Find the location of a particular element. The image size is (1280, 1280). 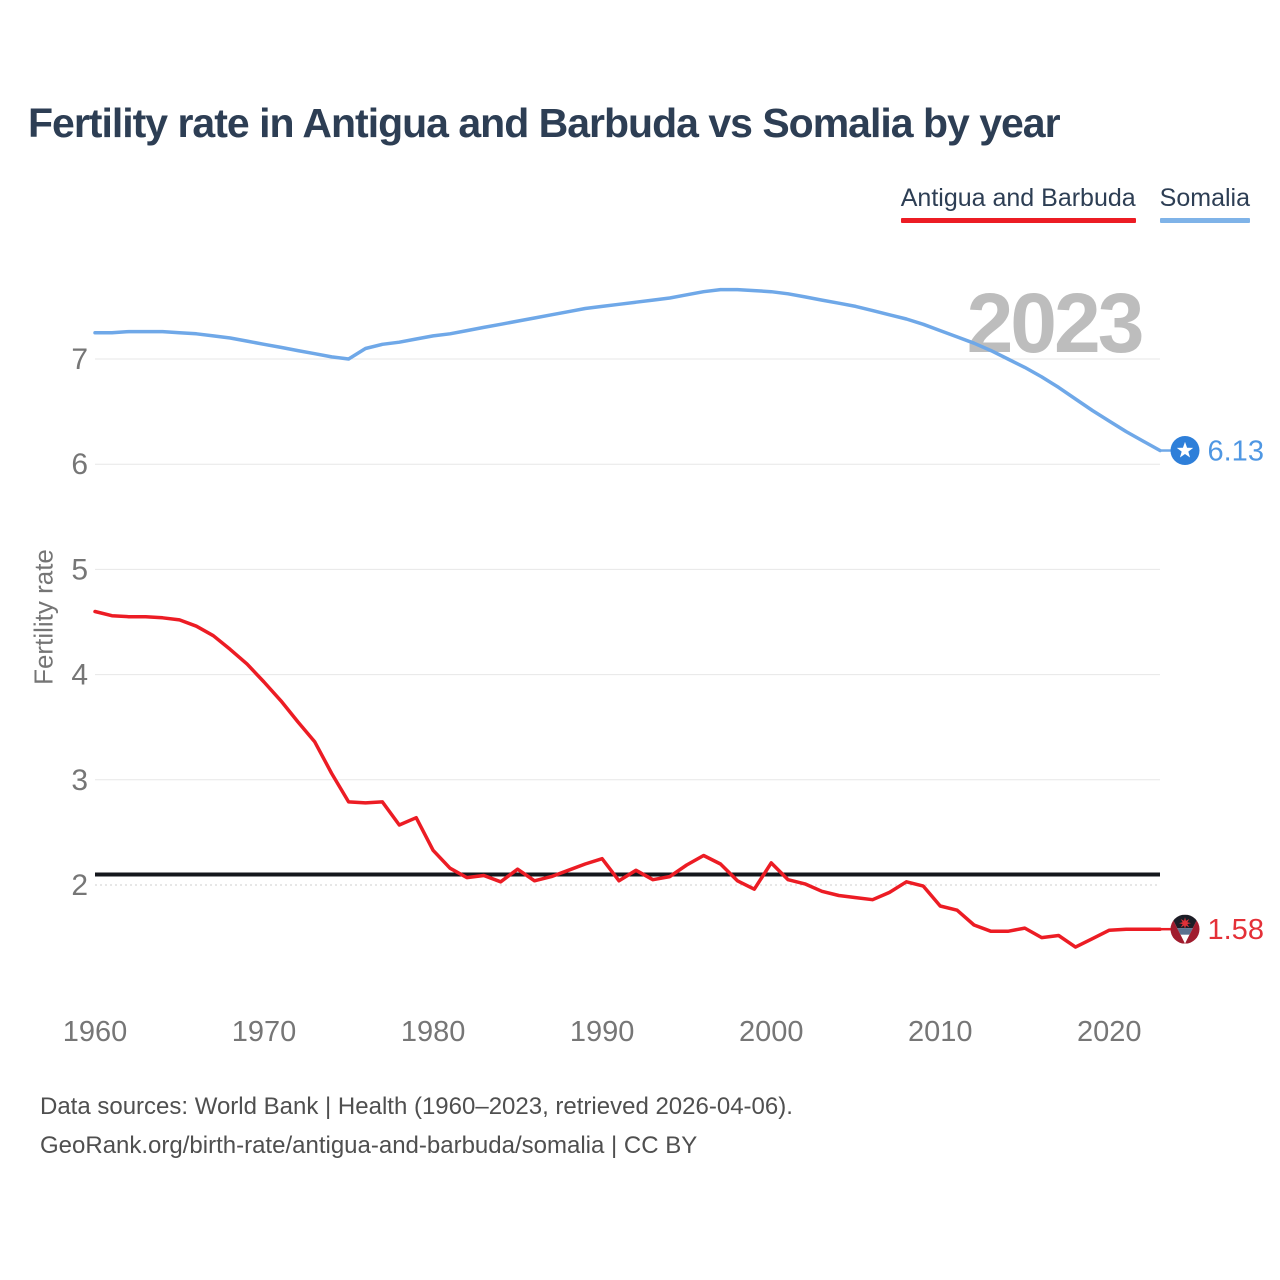

y-tick-label: 2 is located at coordinates (79, 885).